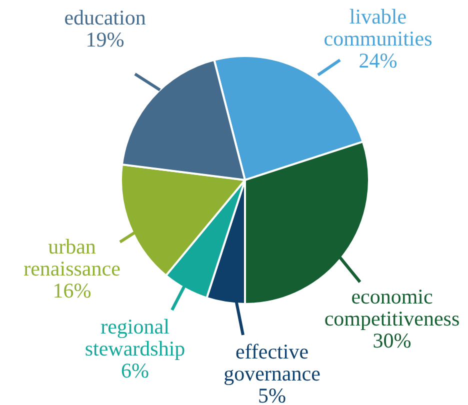  I want to click on slice-label: livable communities, so click(378, 27).